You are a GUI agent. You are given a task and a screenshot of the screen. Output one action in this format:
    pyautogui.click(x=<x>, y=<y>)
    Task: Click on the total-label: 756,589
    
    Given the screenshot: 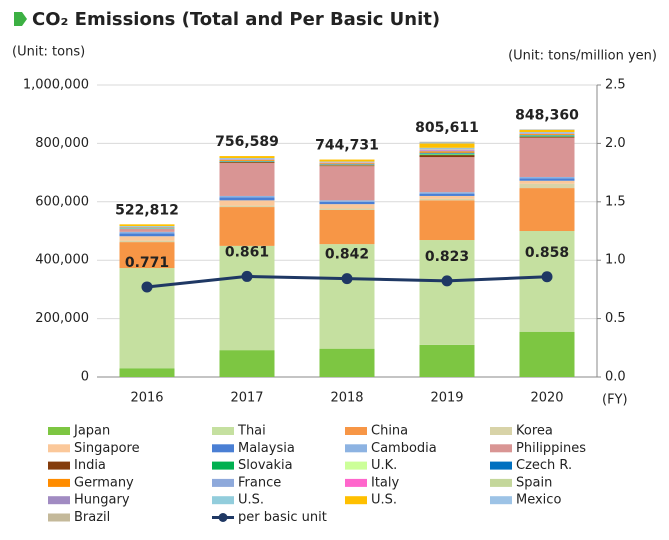 What is the action you would take?
    pyautogui.click(x=247, y=142)
    